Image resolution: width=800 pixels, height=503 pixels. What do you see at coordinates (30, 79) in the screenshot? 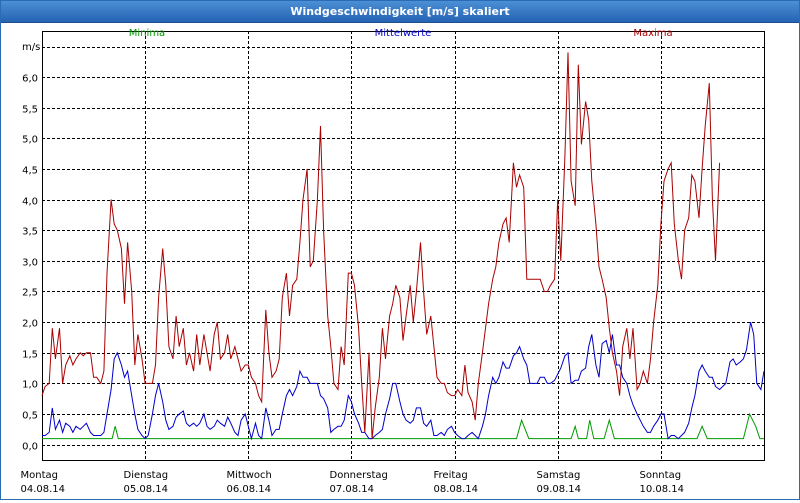
I see `y-tick-label: 6,0` at bounding box center [30, 79].